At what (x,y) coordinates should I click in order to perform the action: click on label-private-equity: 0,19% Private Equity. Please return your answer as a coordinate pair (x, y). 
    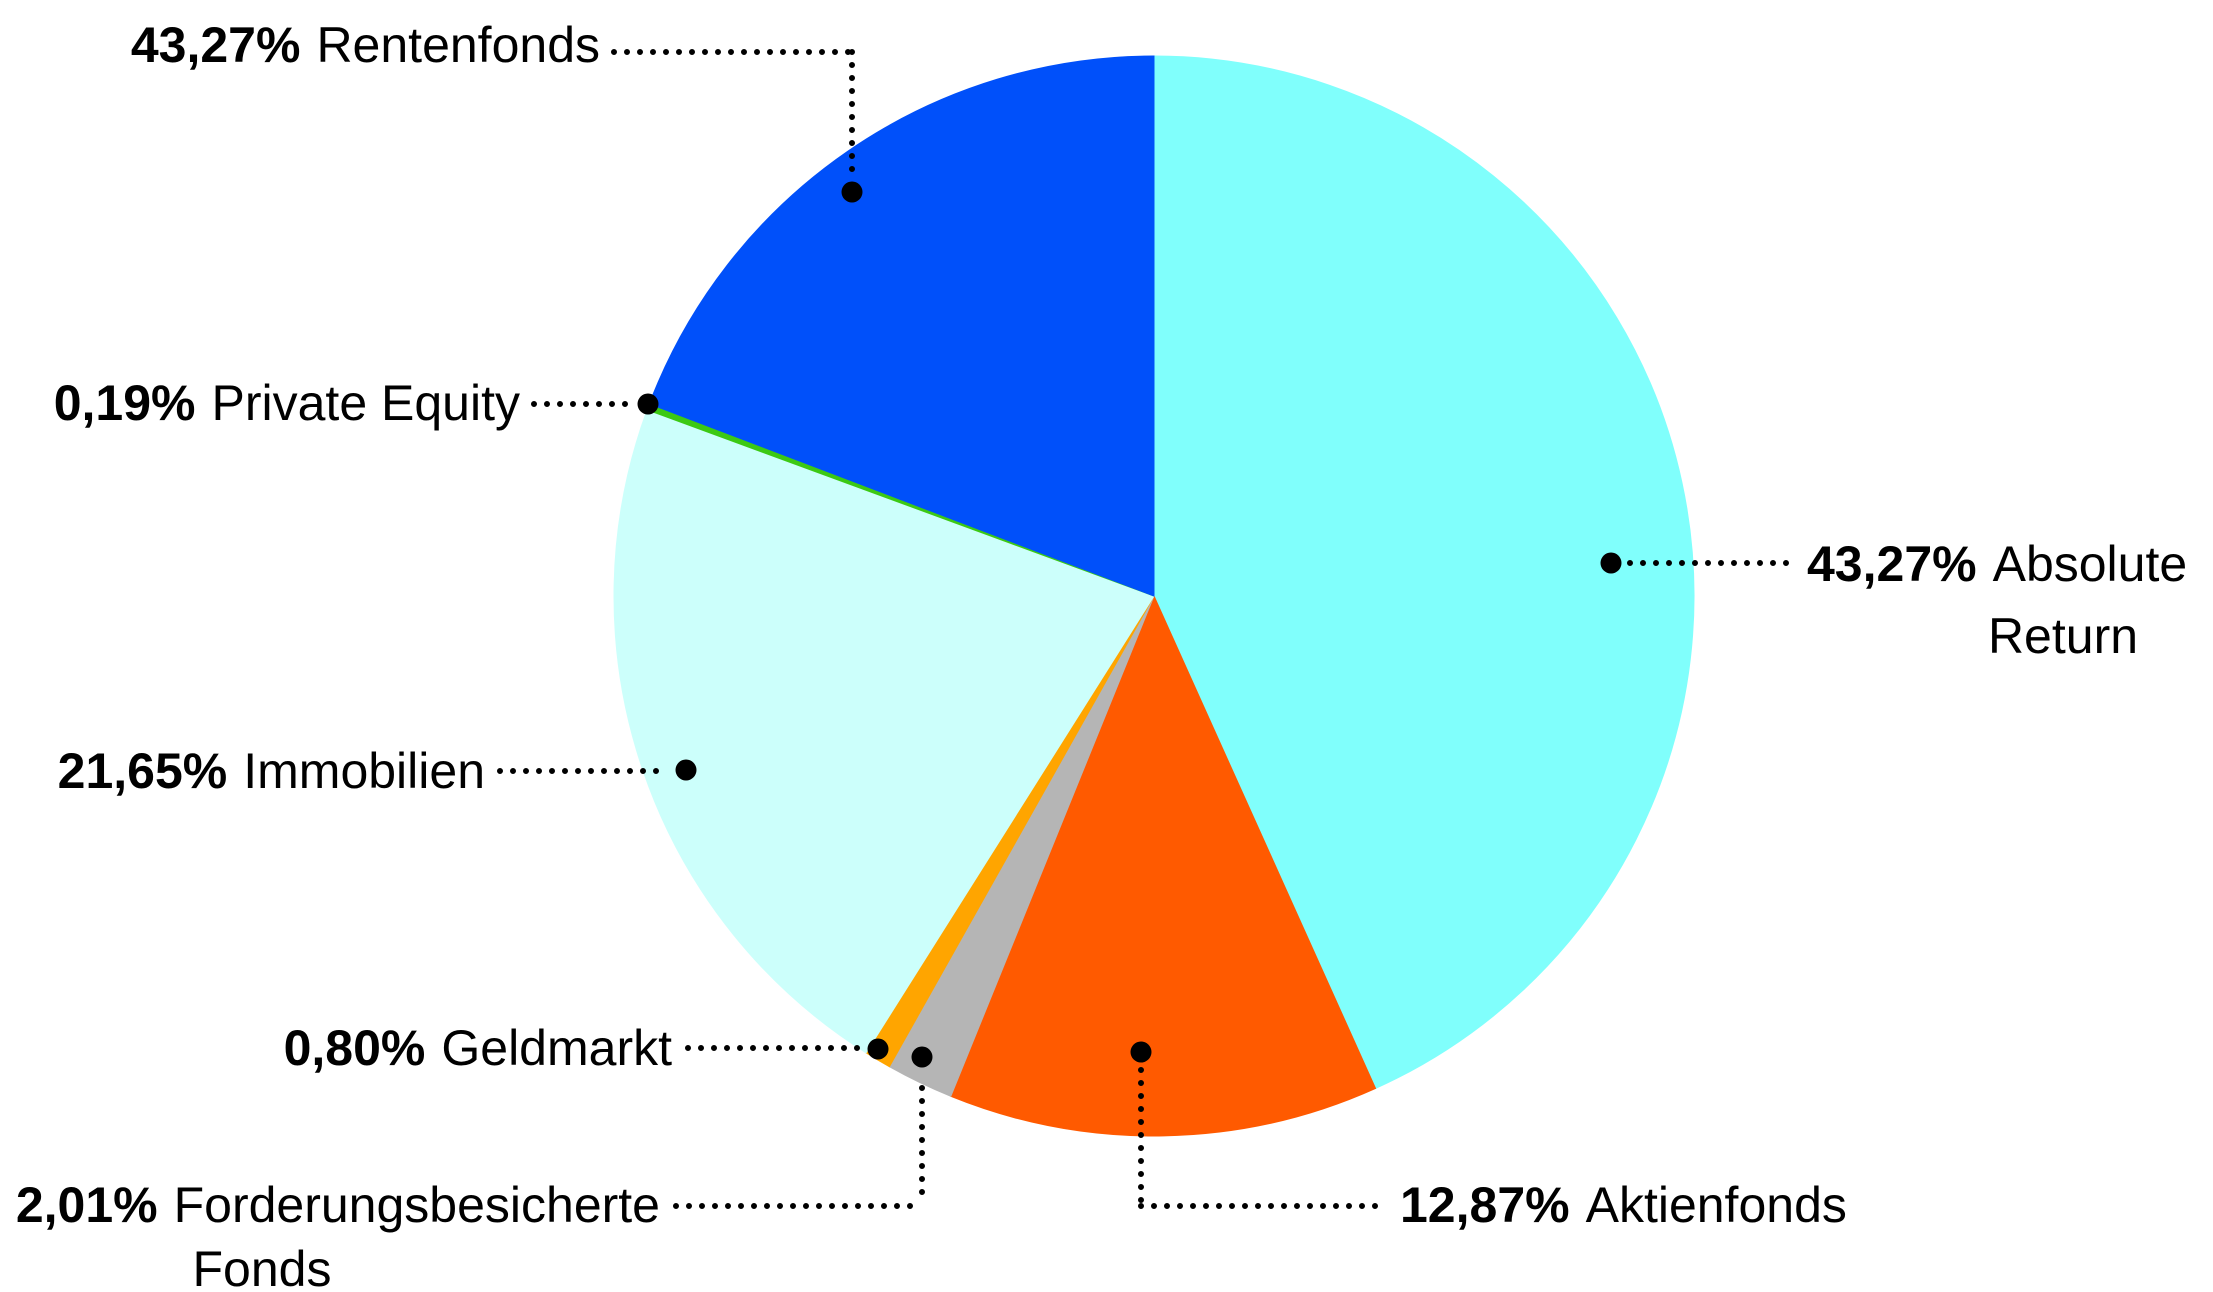
    Looking at the image, I should click on (287, 403).